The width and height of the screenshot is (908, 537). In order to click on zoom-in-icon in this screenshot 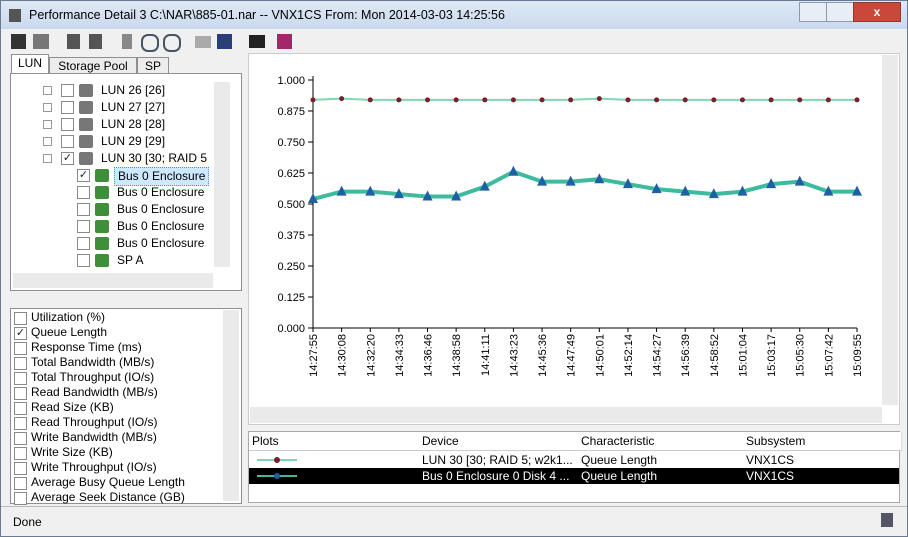, I will do `click(150, 43)`.